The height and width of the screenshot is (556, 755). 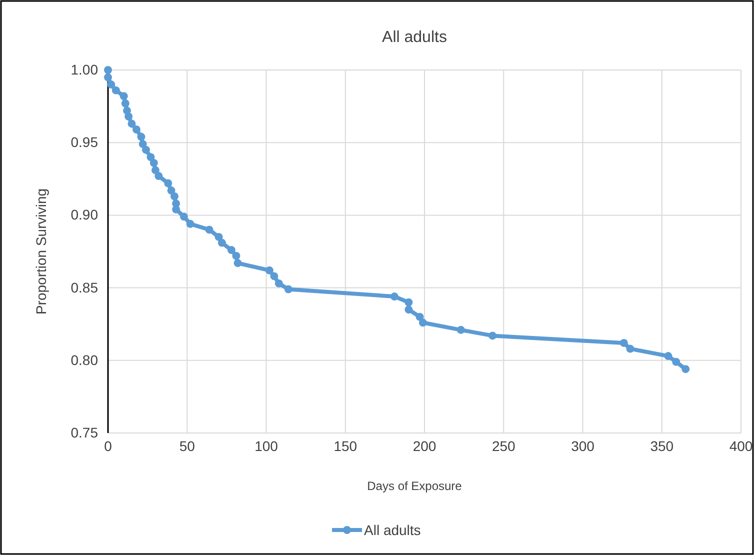 I want to click on y-tick-label: 0.75, so click(x=84, y=432).